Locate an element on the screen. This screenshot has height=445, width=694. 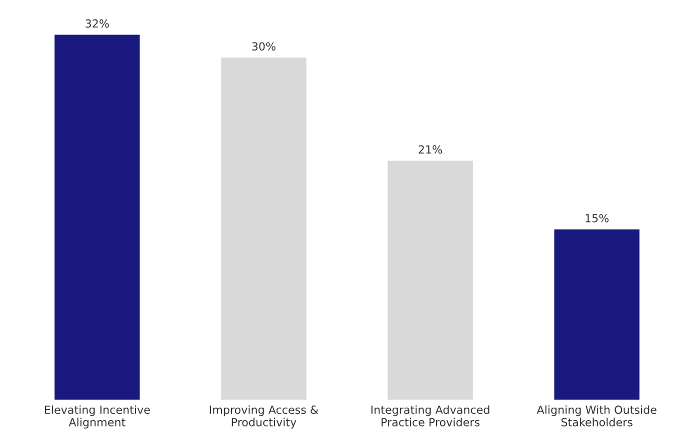
x-tick-label: Improving Access & Productivity is located at coordinates (264, 417).